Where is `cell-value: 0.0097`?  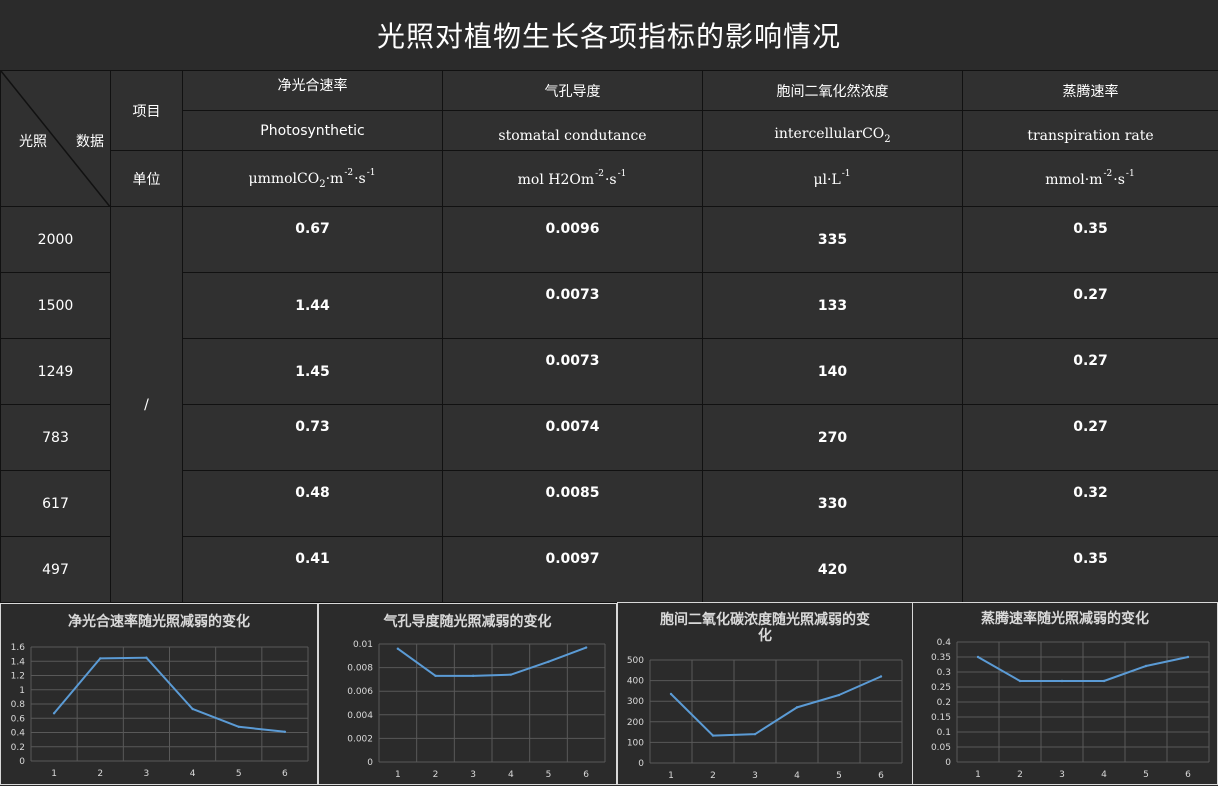 cell-value: 0.0097 is located at coordinates (573, 570).